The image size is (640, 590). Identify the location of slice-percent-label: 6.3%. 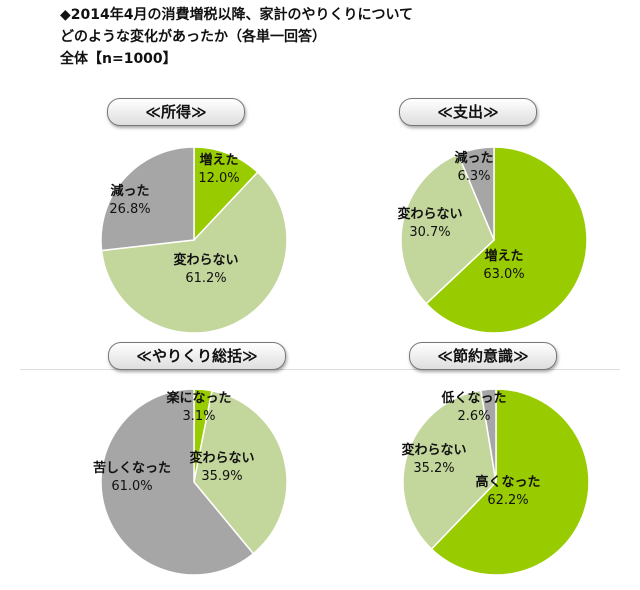
(473, 176).